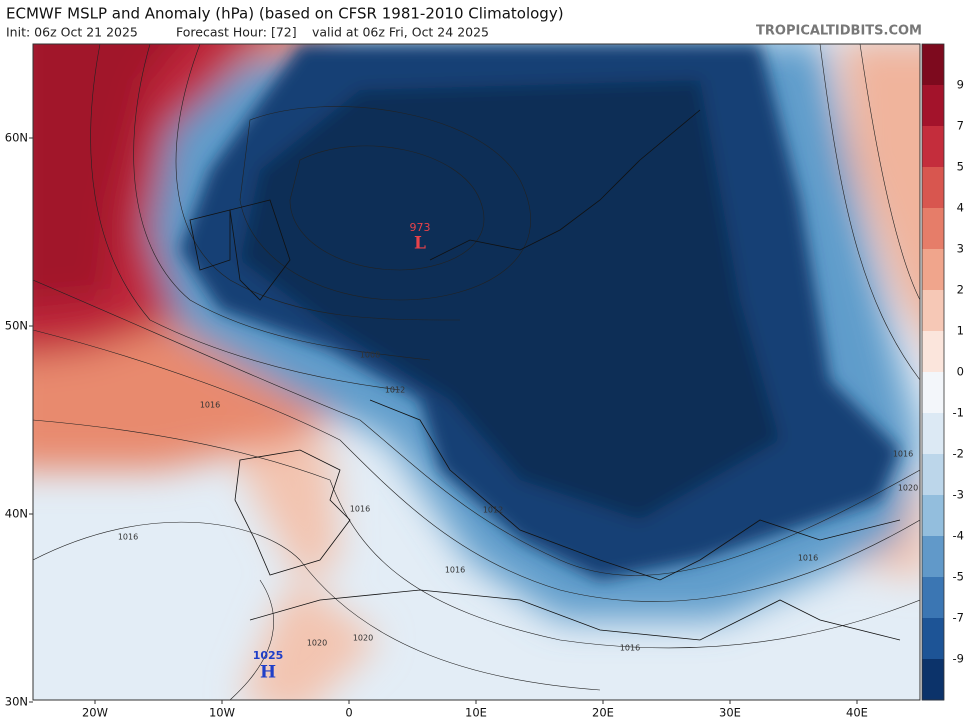 The width and height of the screenshot is (974, 724). Describe the element at coordinates (16, 514) in the screenshot. I see `lat-label: 40N` at that location.